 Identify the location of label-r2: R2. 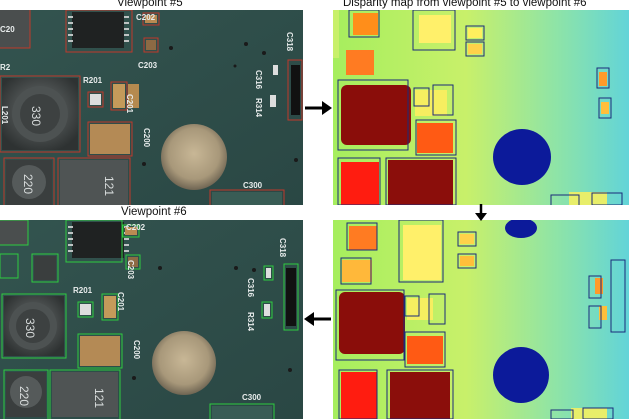
(5, 67).